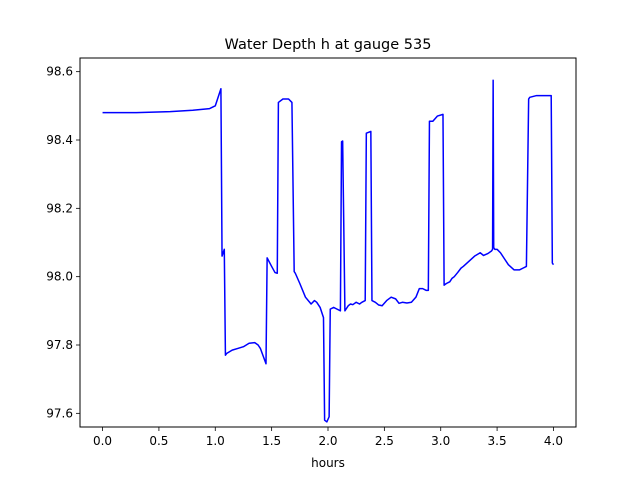 The width and height of the screenshot is (640, 480). What do you see at coordinates (327, 441) in the screenshot?
I see `x-tick-label: 2.0` at bounding box center [327, 441].